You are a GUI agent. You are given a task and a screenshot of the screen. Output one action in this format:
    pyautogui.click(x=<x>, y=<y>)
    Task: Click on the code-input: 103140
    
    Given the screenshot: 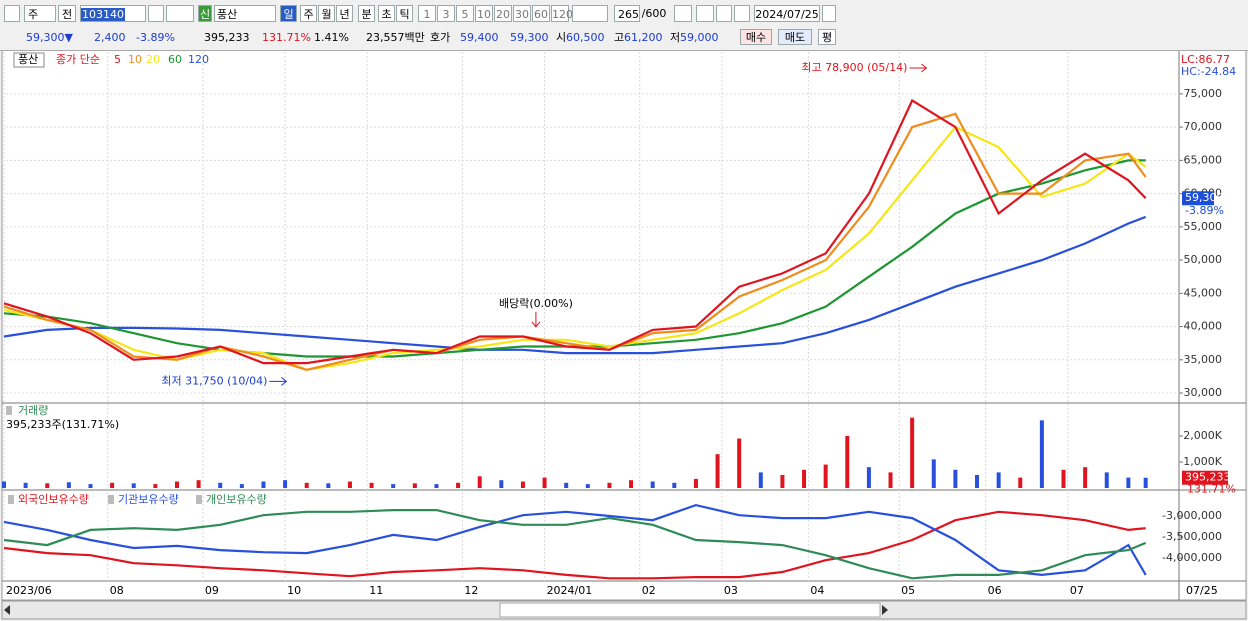 What is the action you would take?
    pyautogui.click(x=113, y=13)
    